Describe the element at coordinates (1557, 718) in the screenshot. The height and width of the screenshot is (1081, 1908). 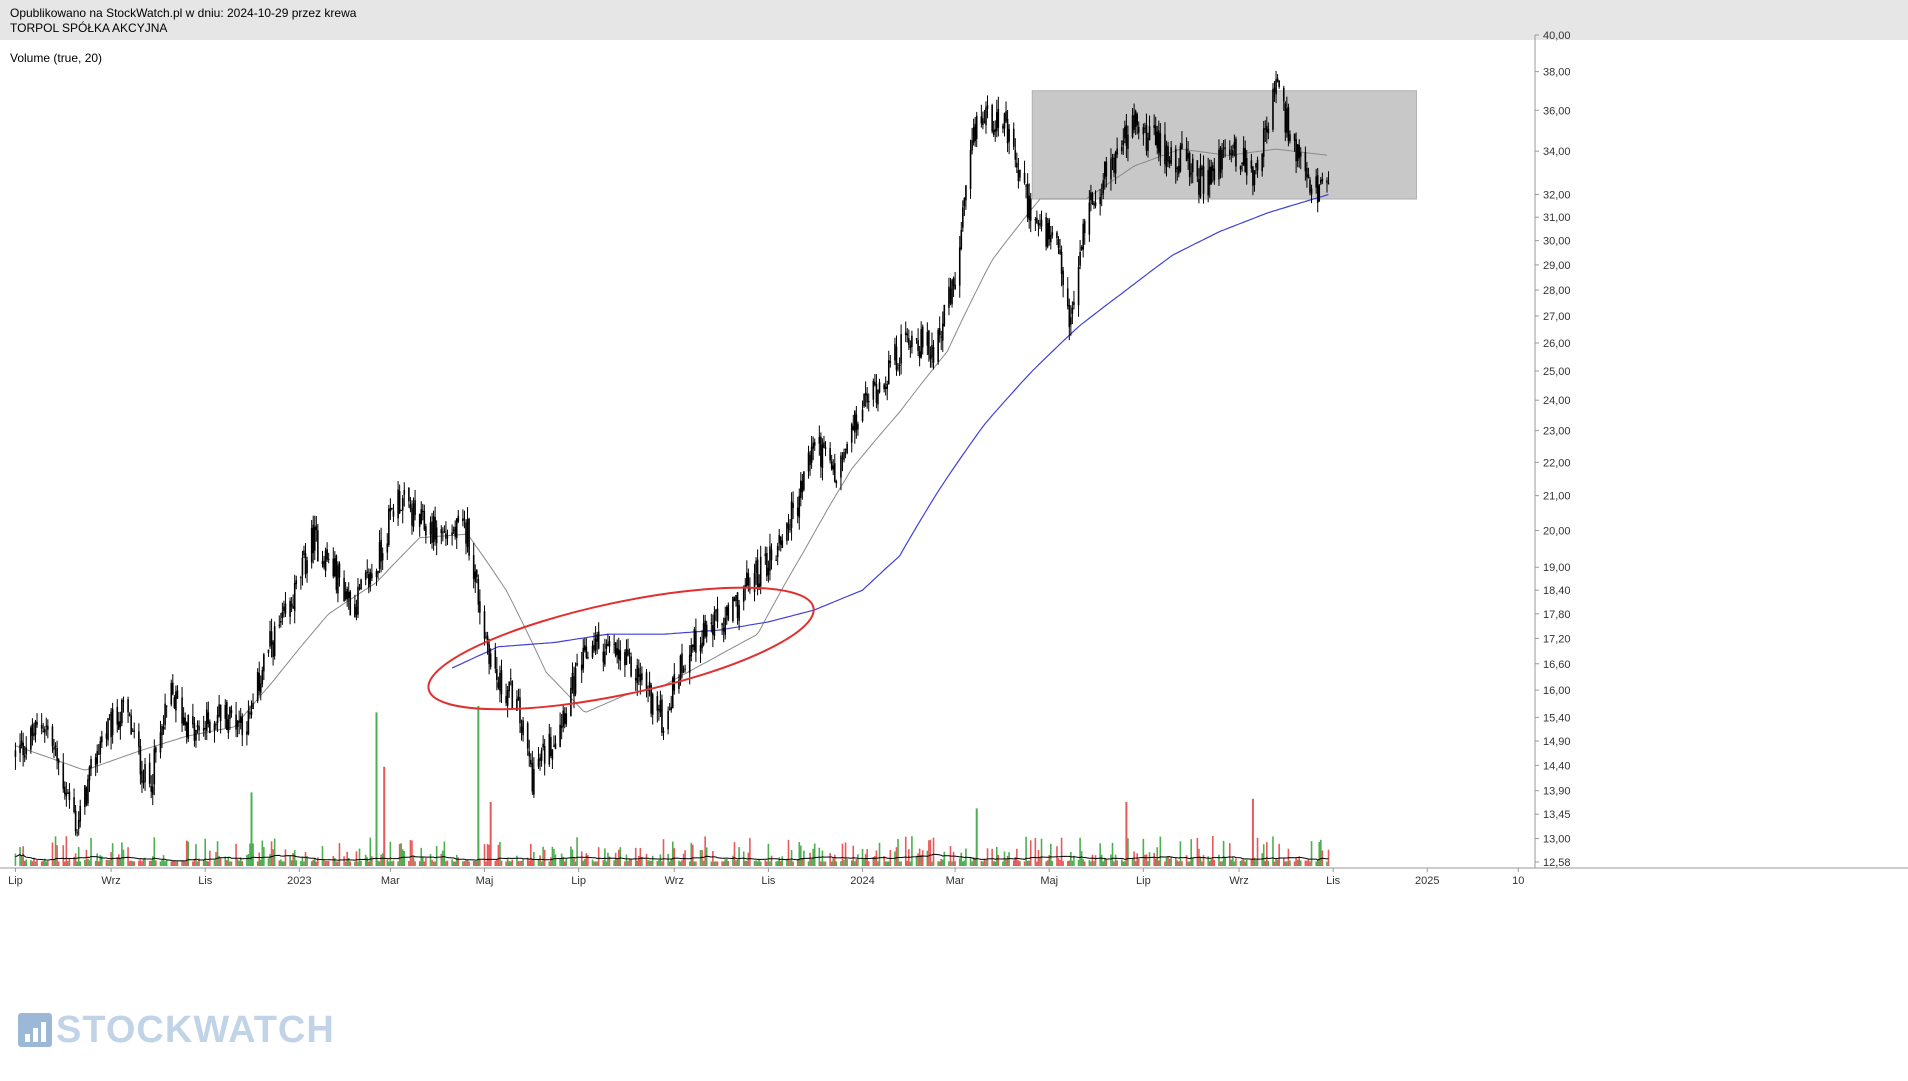
I see `y-tick-label: 15,40` at that location.